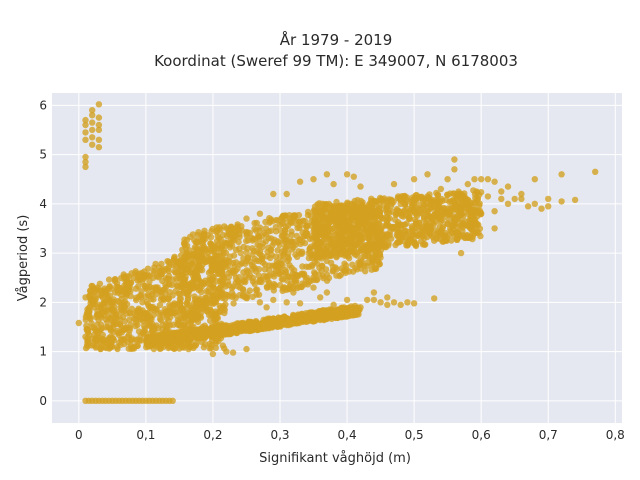 The image size is (640, 480). What do you see at coordinates (43, 302) in the screenshot?
I see `y-tick-label: 2` at bounding box center [43, 302].